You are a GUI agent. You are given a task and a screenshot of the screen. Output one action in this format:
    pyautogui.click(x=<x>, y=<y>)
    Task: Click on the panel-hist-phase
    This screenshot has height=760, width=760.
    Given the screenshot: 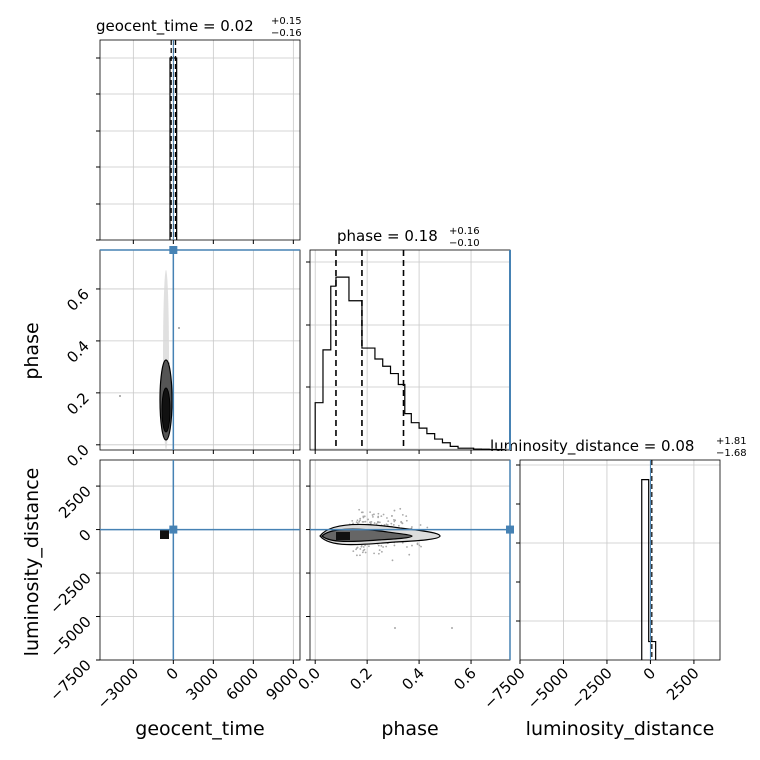 What is the action you would take?
    pyautogui.click(x=408, y=351)
    